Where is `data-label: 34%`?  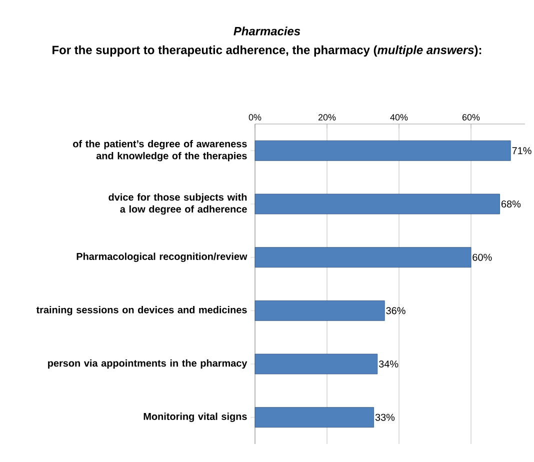
data-label: 34% is located at coordinates (388, 364).